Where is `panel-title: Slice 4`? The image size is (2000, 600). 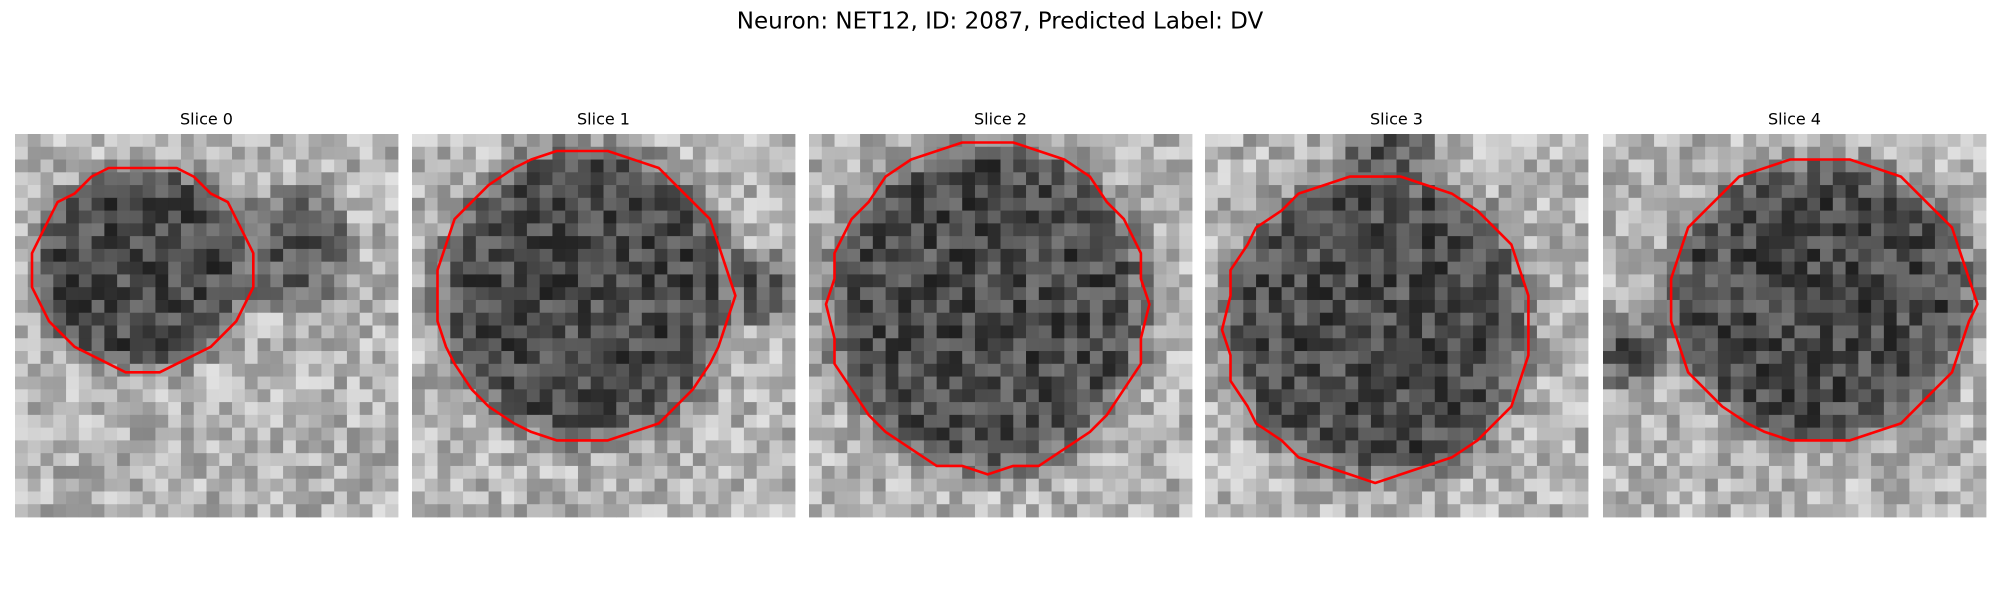 panel-title: Slice 4 is located at coordinates (1794, 119).